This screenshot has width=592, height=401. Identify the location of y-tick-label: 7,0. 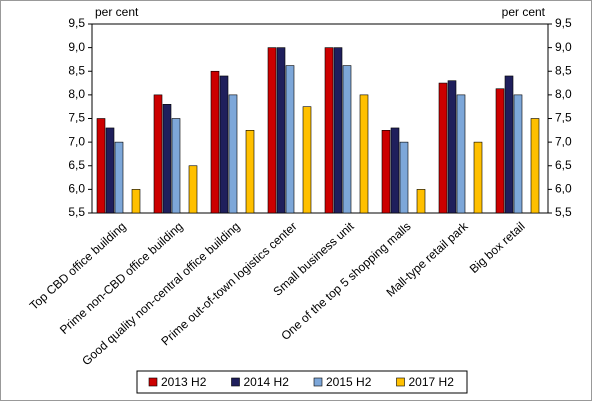
(76, 141).